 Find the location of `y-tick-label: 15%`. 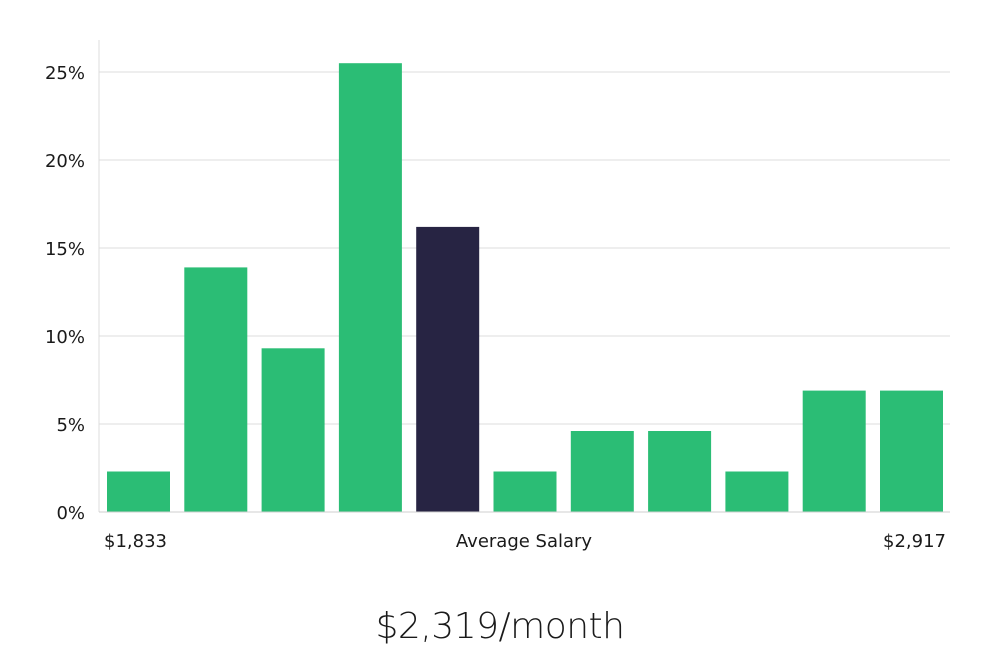

y-tick-label: 15% is located at coordinates (65, 249).